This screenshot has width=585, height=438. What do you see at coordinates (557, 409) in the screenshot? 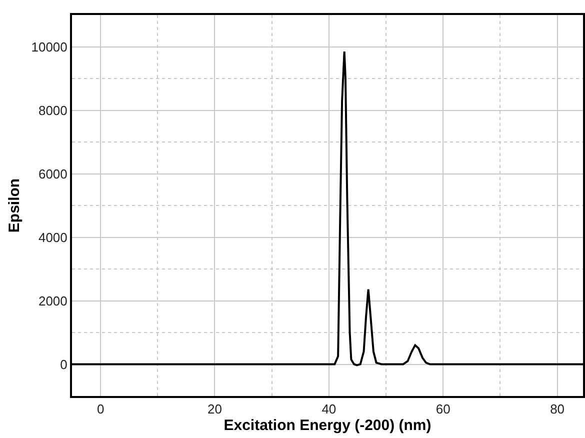
I see `x-tick-label: 80` at bounding box center [557, 409].